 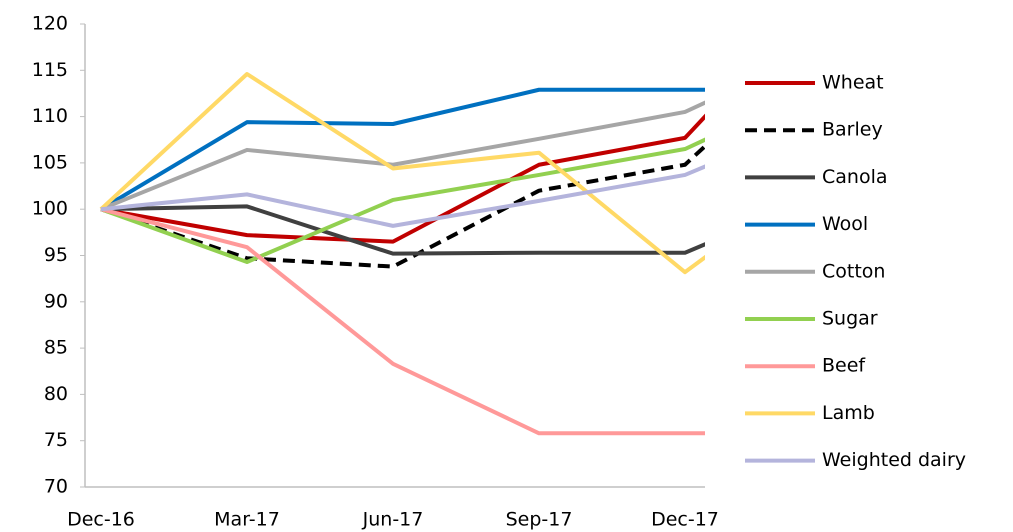 I want to click on y-tick-label: 110, so click(x=50, y=116).